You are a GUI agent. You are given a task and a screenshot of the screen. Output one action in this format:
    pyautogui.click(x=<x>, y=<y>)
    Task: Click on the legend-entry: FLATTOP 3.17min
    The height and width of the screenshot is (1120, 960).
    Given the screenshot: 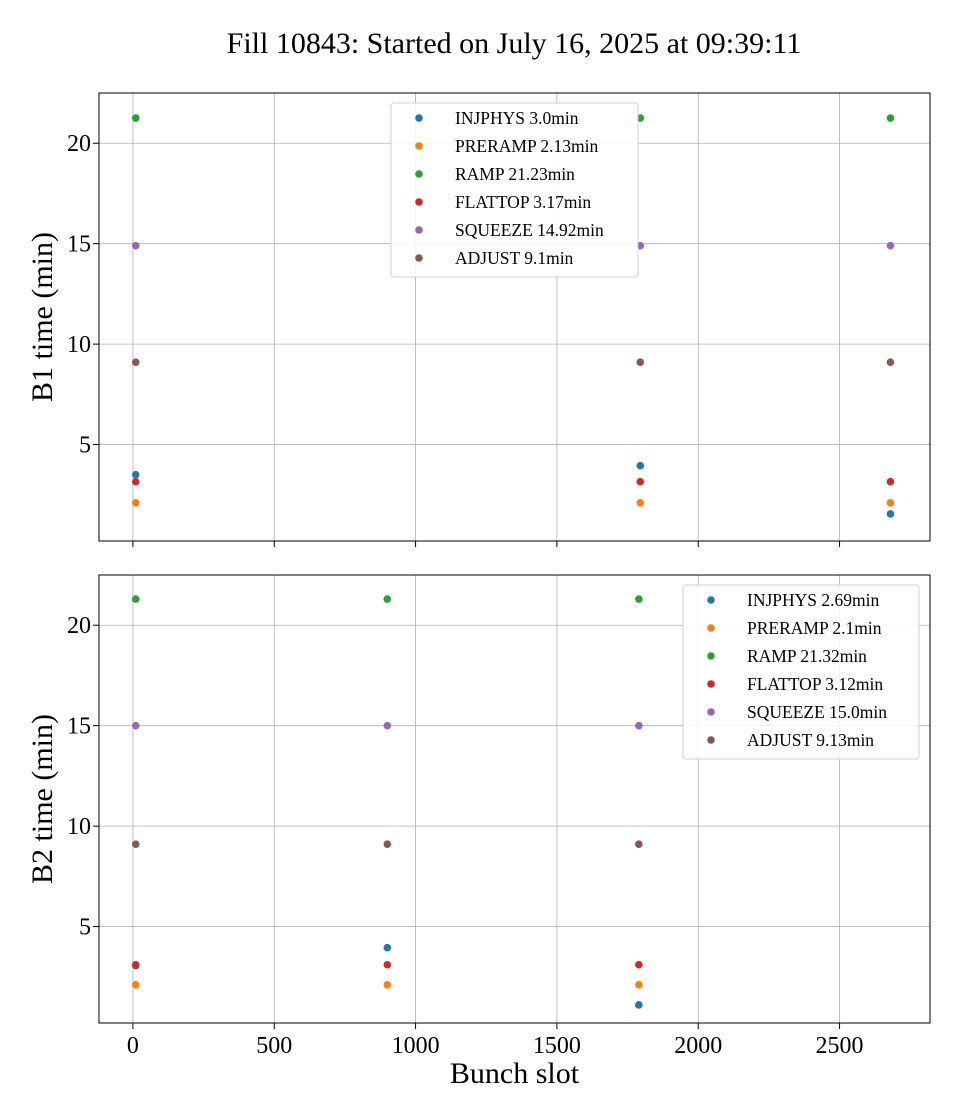 What is the action you would take?
    pyautogui.click(x=523, y=202)
    